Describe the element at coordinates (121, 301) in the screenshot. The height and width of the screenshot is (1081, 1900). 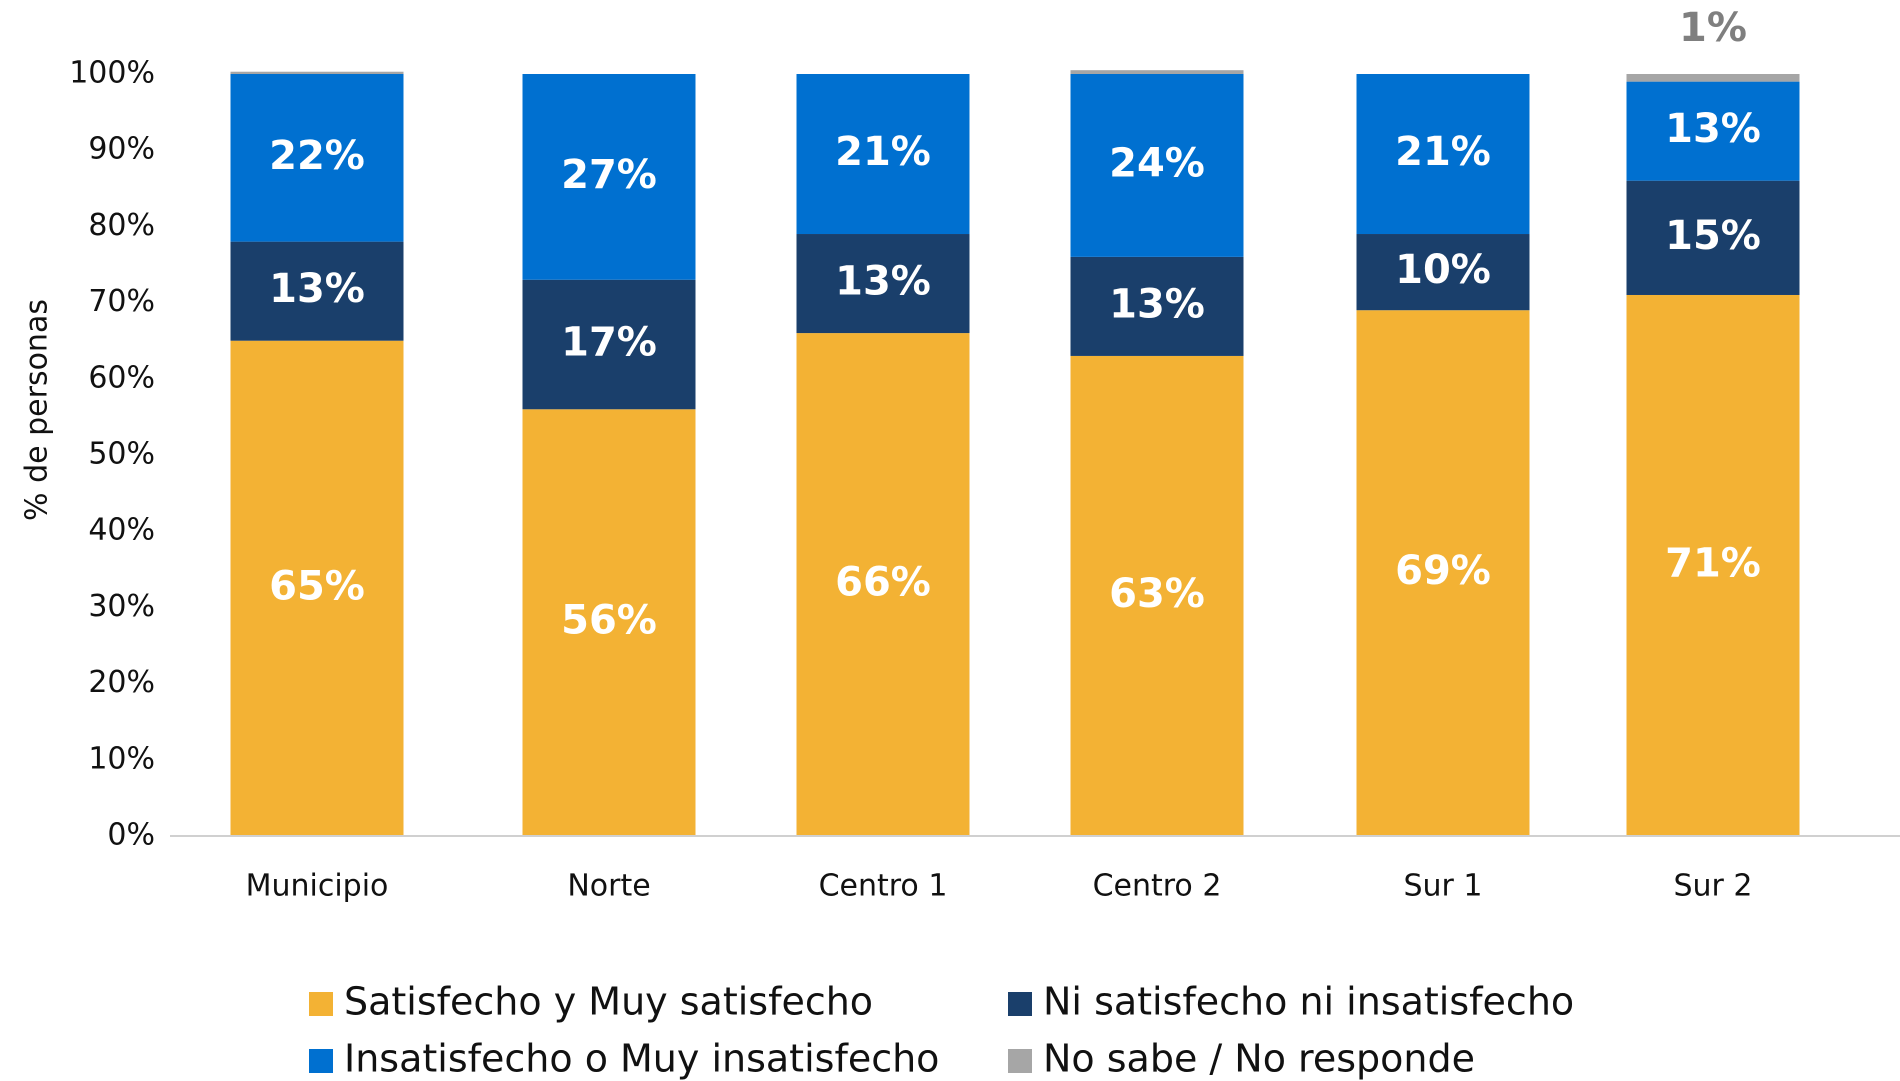
I see `y-tick-label: 70%` at that location.